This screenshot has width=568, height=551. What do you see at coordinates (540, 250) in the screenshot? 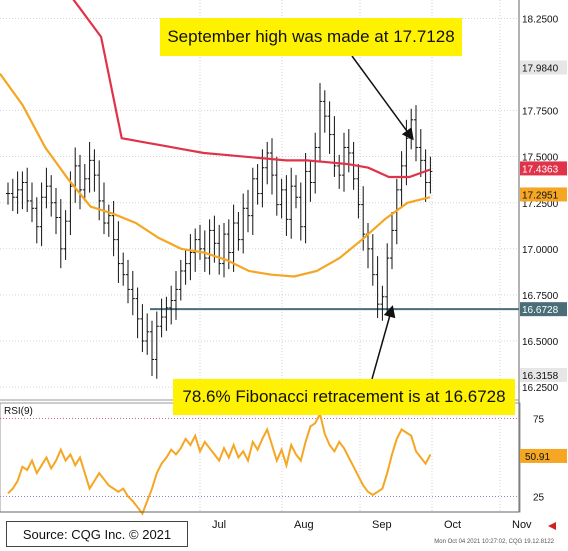
I see `y-tick-label: 17.0000` at bounding box center [540, 250].